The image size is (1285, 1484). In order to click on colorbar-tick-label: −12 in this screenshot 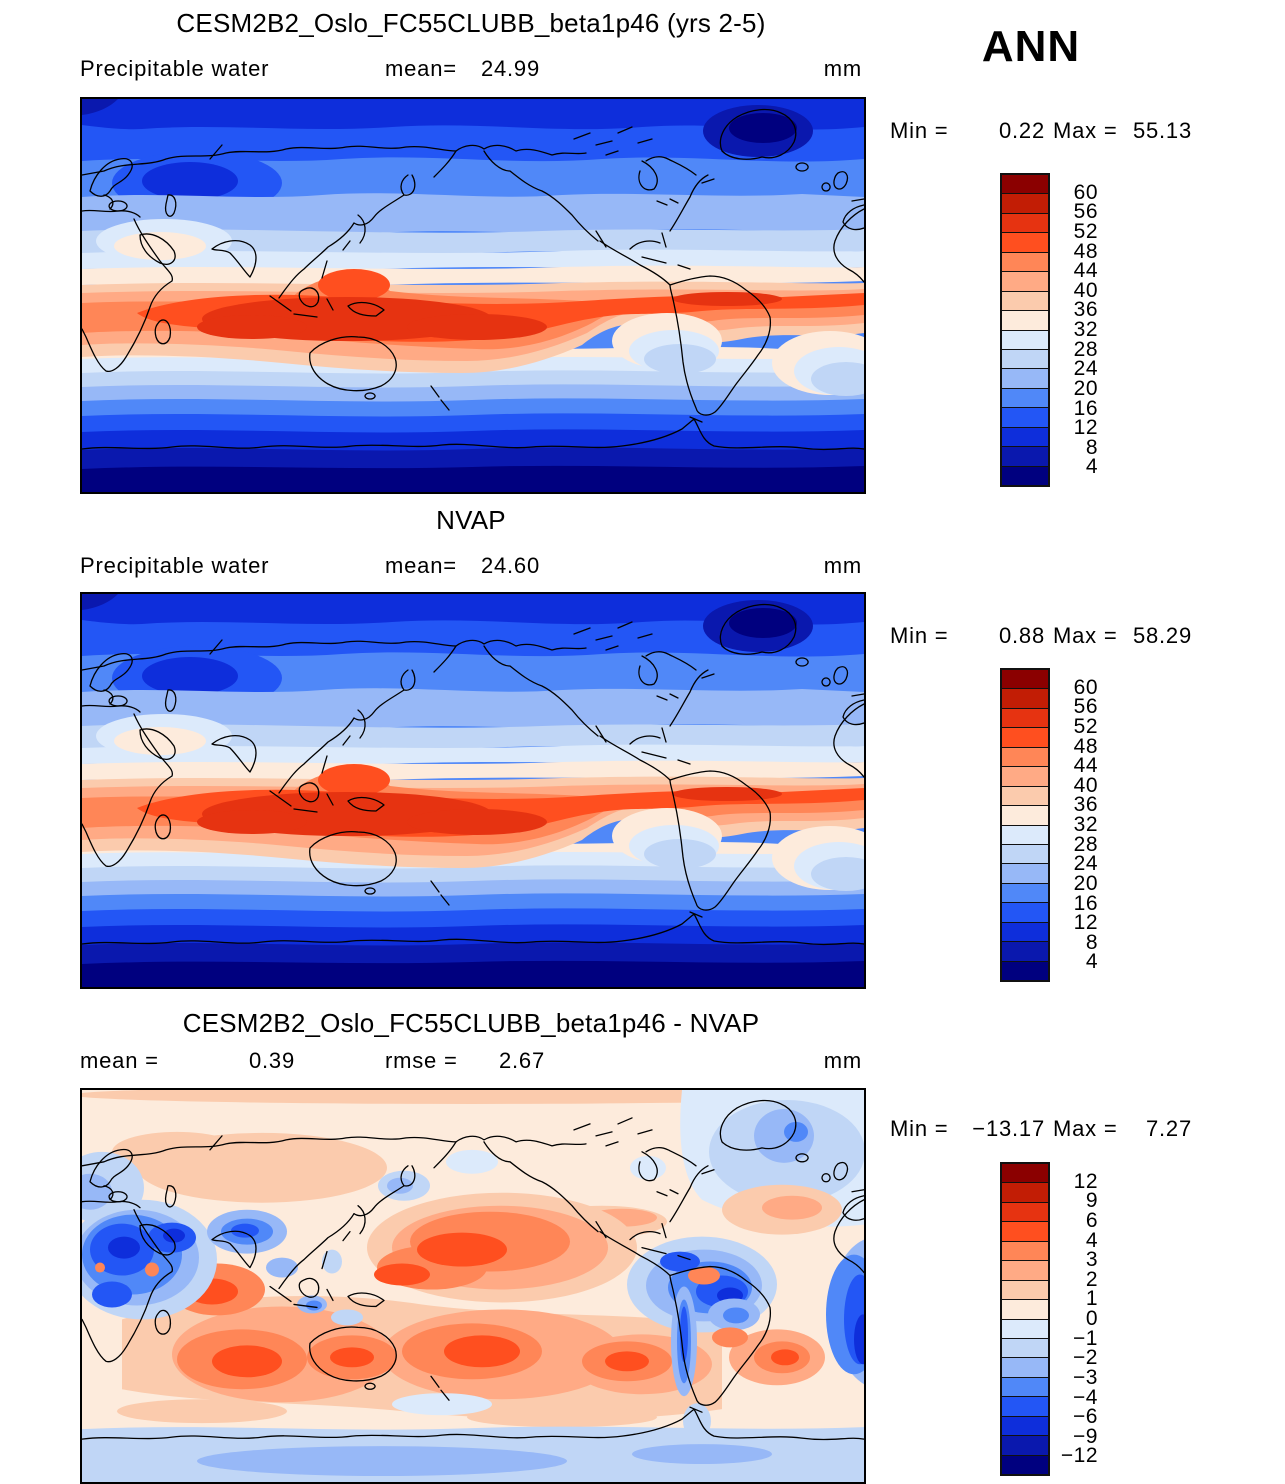, I will do `click(1079, 1456)`.